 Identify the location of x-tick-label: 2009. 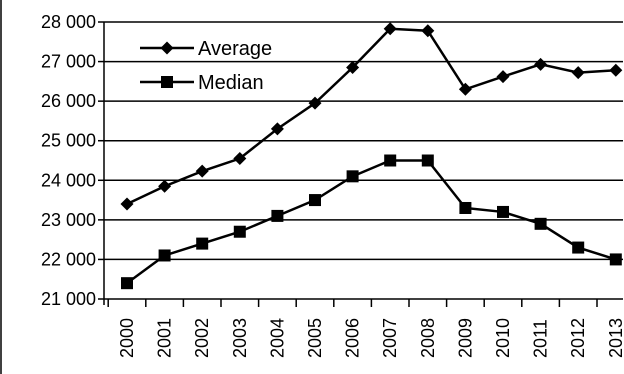
(465, 338).